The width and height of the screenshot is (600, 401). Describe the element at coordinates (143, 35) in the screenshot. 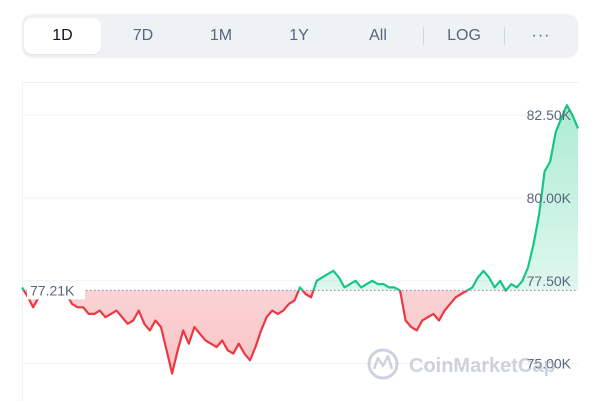

I see `tab-7d: 7D` at that location.